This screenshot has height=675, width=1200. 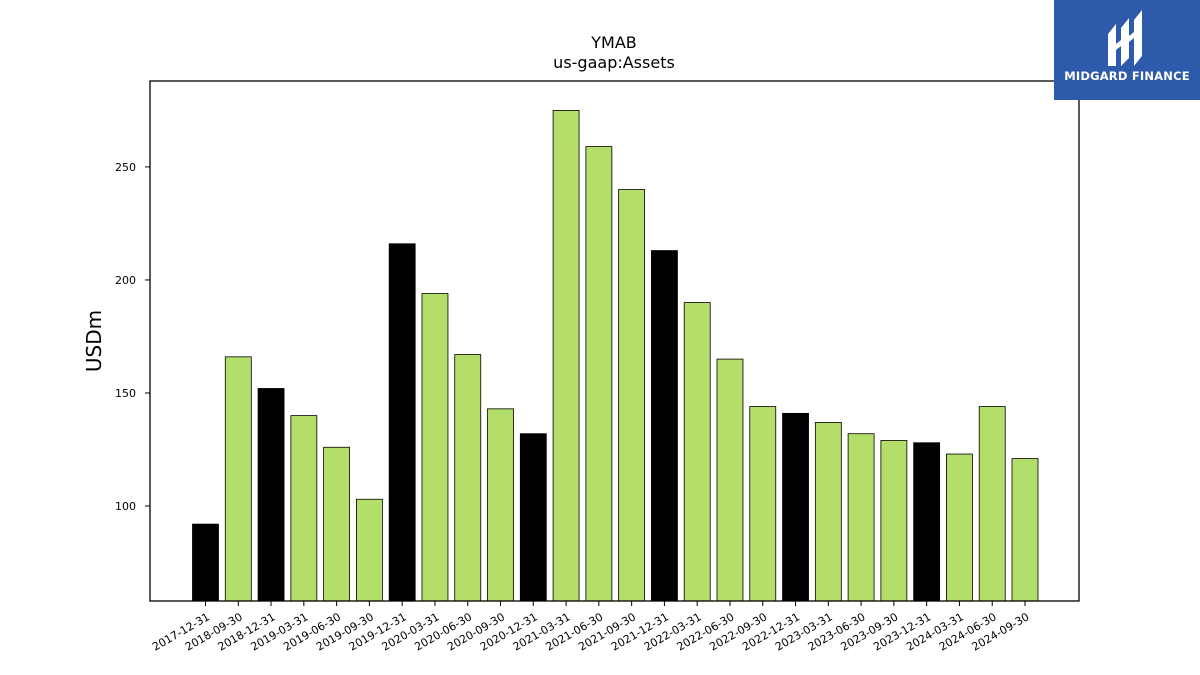 I want to click on y-tick-label: 250, so click(x=125, y=167).